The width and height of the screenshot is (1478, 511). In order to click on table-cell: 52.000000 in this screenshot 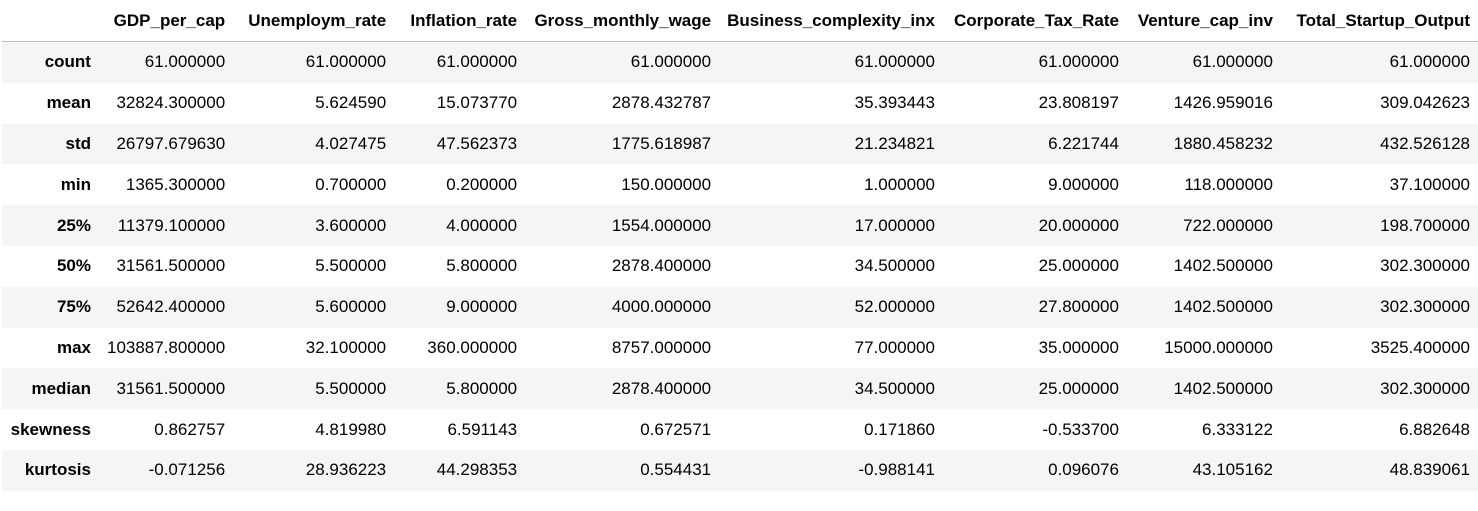, I will do `click(894, 307)`.